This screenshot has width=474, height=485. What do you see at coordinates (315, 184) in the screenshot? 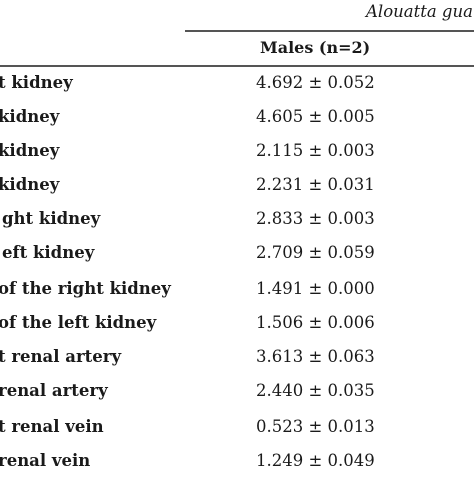
I see `row-value: 2.231 ± 0.031` at bounding box center [315, 184].